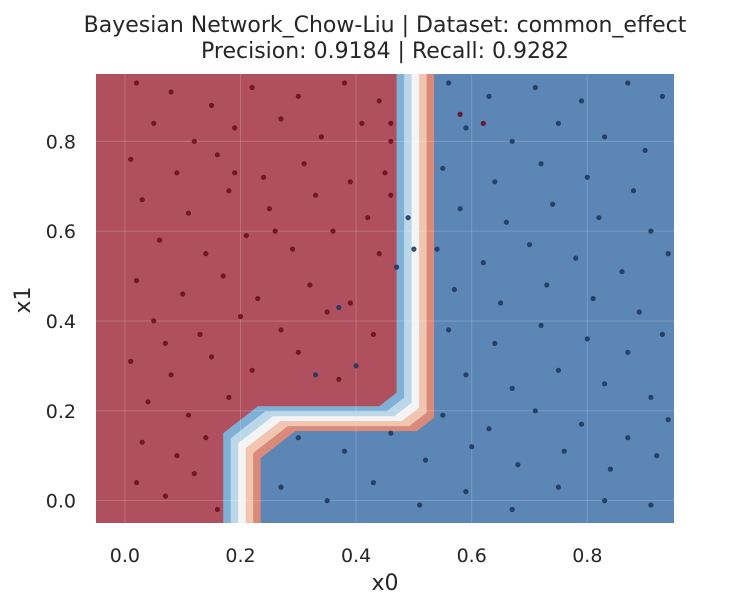 This screenshot has width=750, height=604. I want to click on x-tick-label: 0.0, so click(125, 556).